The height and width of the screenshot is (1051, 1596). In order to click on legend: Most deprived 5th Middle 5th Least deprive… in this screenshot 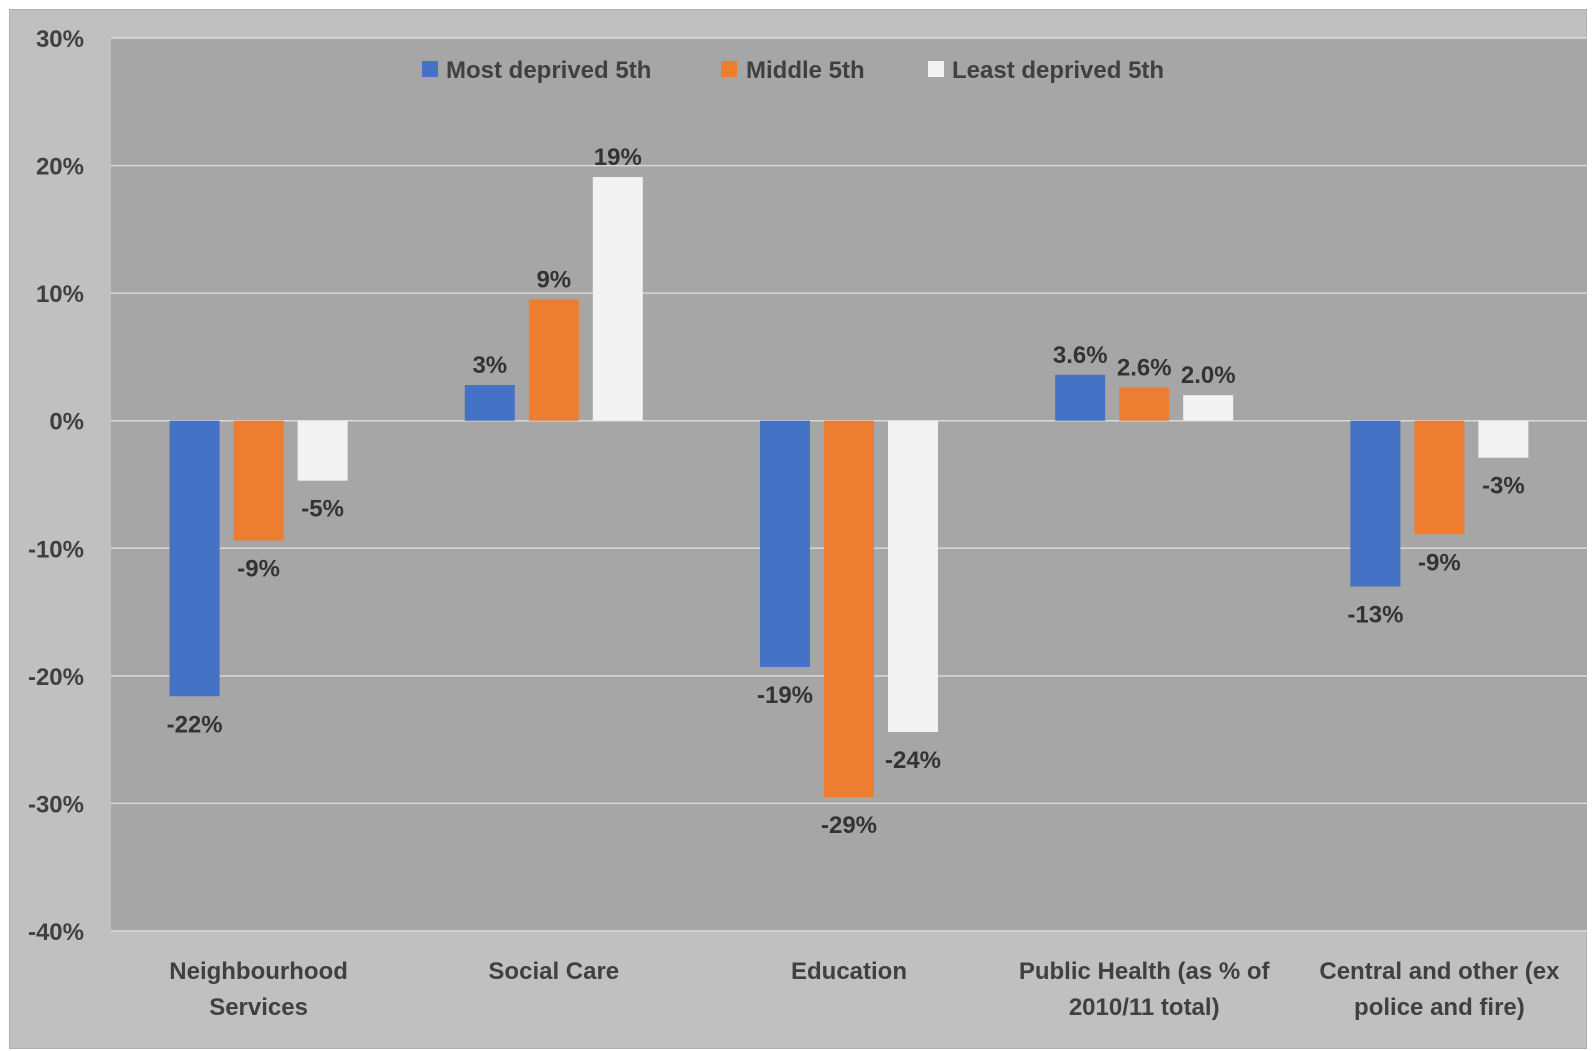, I will do `click(793, 70)`.